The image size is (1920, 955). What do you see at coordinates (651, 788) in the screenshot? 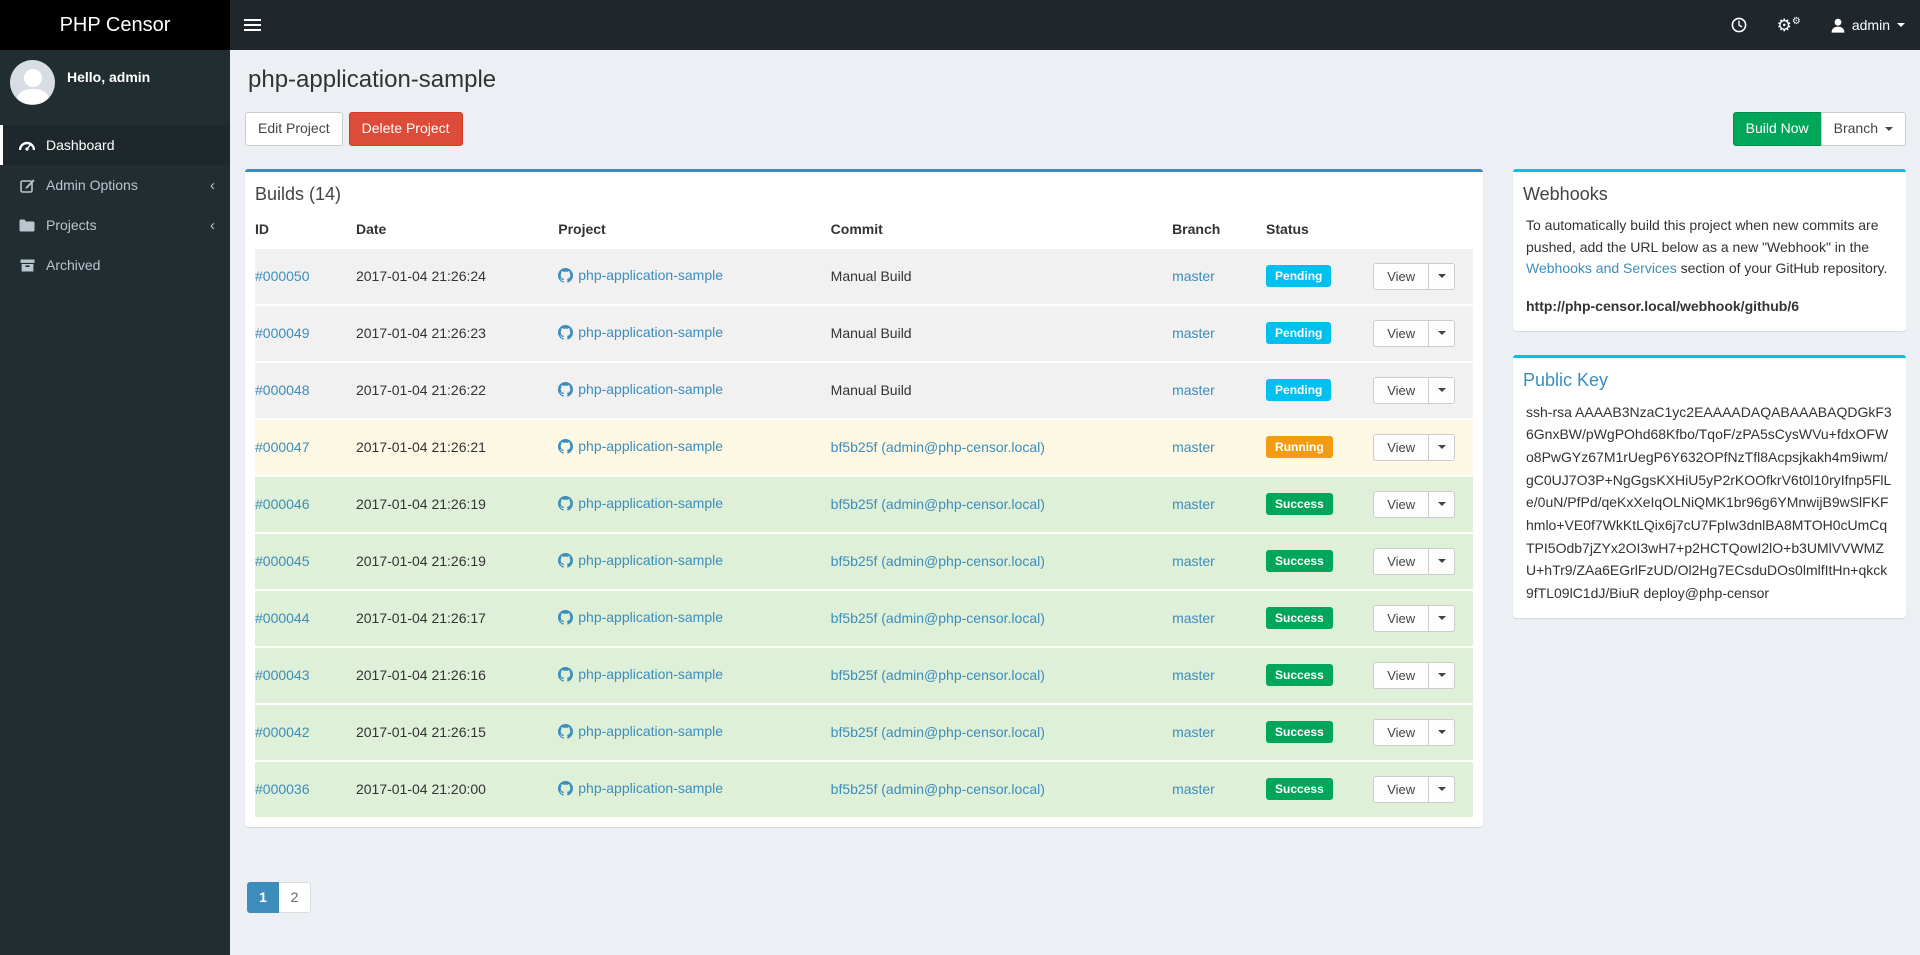
I see `project-link-label: php-application-sample` at bounding box center [651, 788].